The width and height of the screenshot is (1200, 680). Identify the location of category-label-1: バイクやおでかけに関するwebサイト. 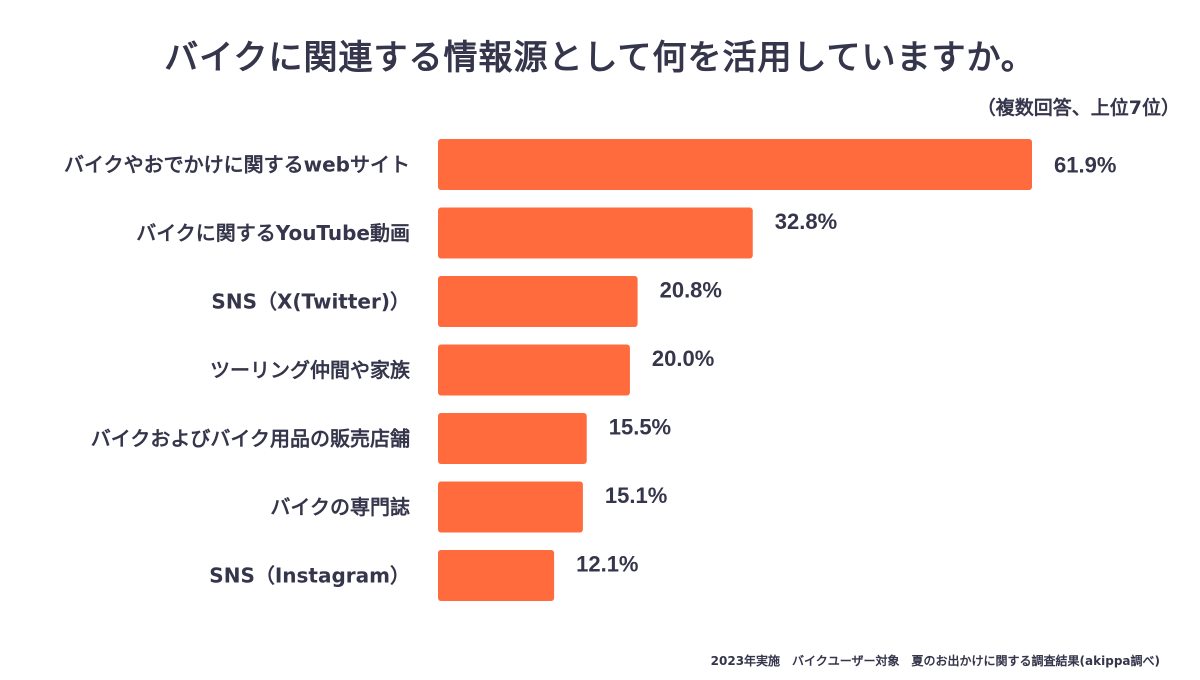
(237, 165).